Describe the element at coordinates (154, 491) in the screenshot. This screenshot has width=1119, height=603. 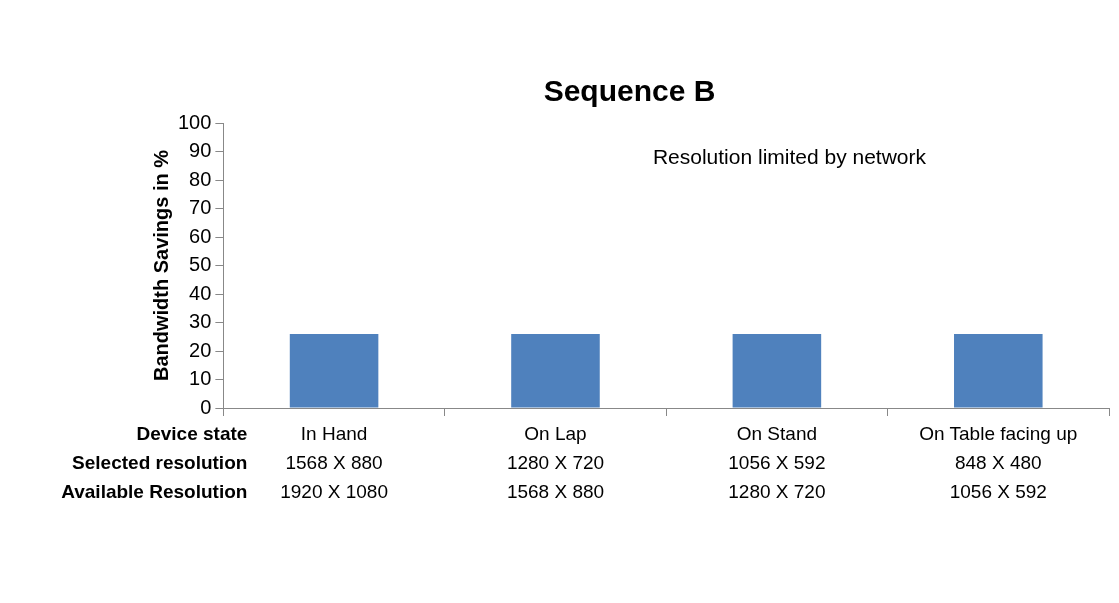
I see `text: Available Resolution` at that location.